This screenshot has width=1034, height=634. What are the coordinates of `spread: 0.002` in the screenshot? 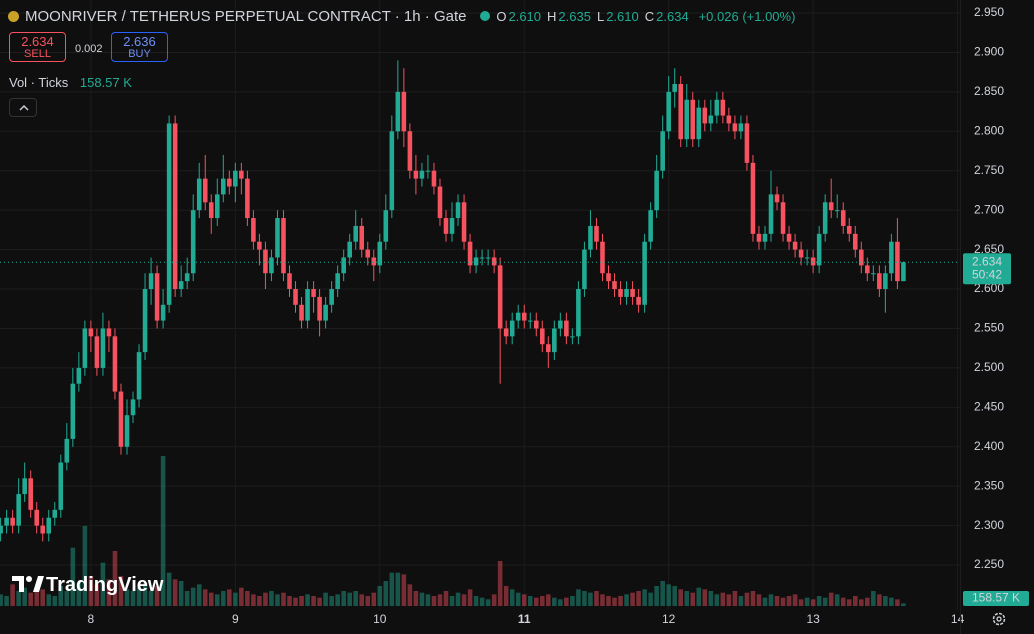 It's located at (89, 49).